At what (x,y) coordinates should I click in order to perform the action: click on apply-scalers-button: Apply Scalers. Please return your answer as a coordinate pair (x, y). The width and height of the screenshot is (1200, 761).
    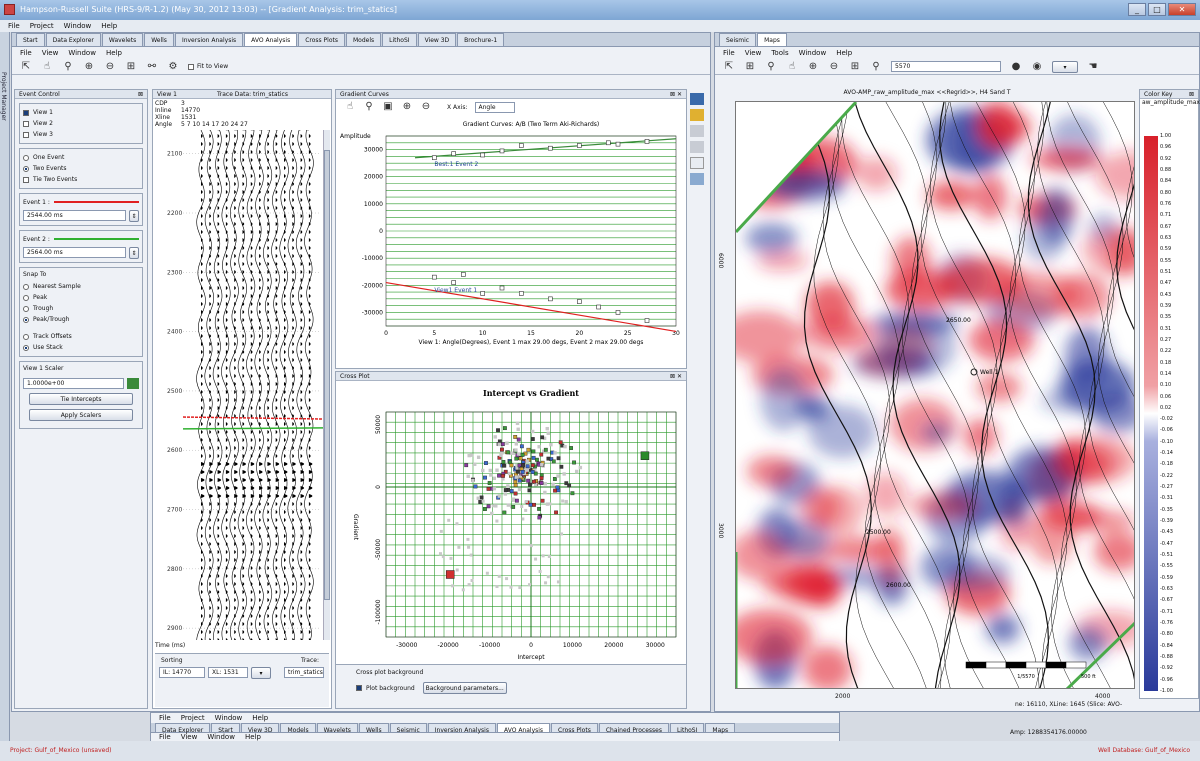
    Looking at the image, I should click on (81, 415).